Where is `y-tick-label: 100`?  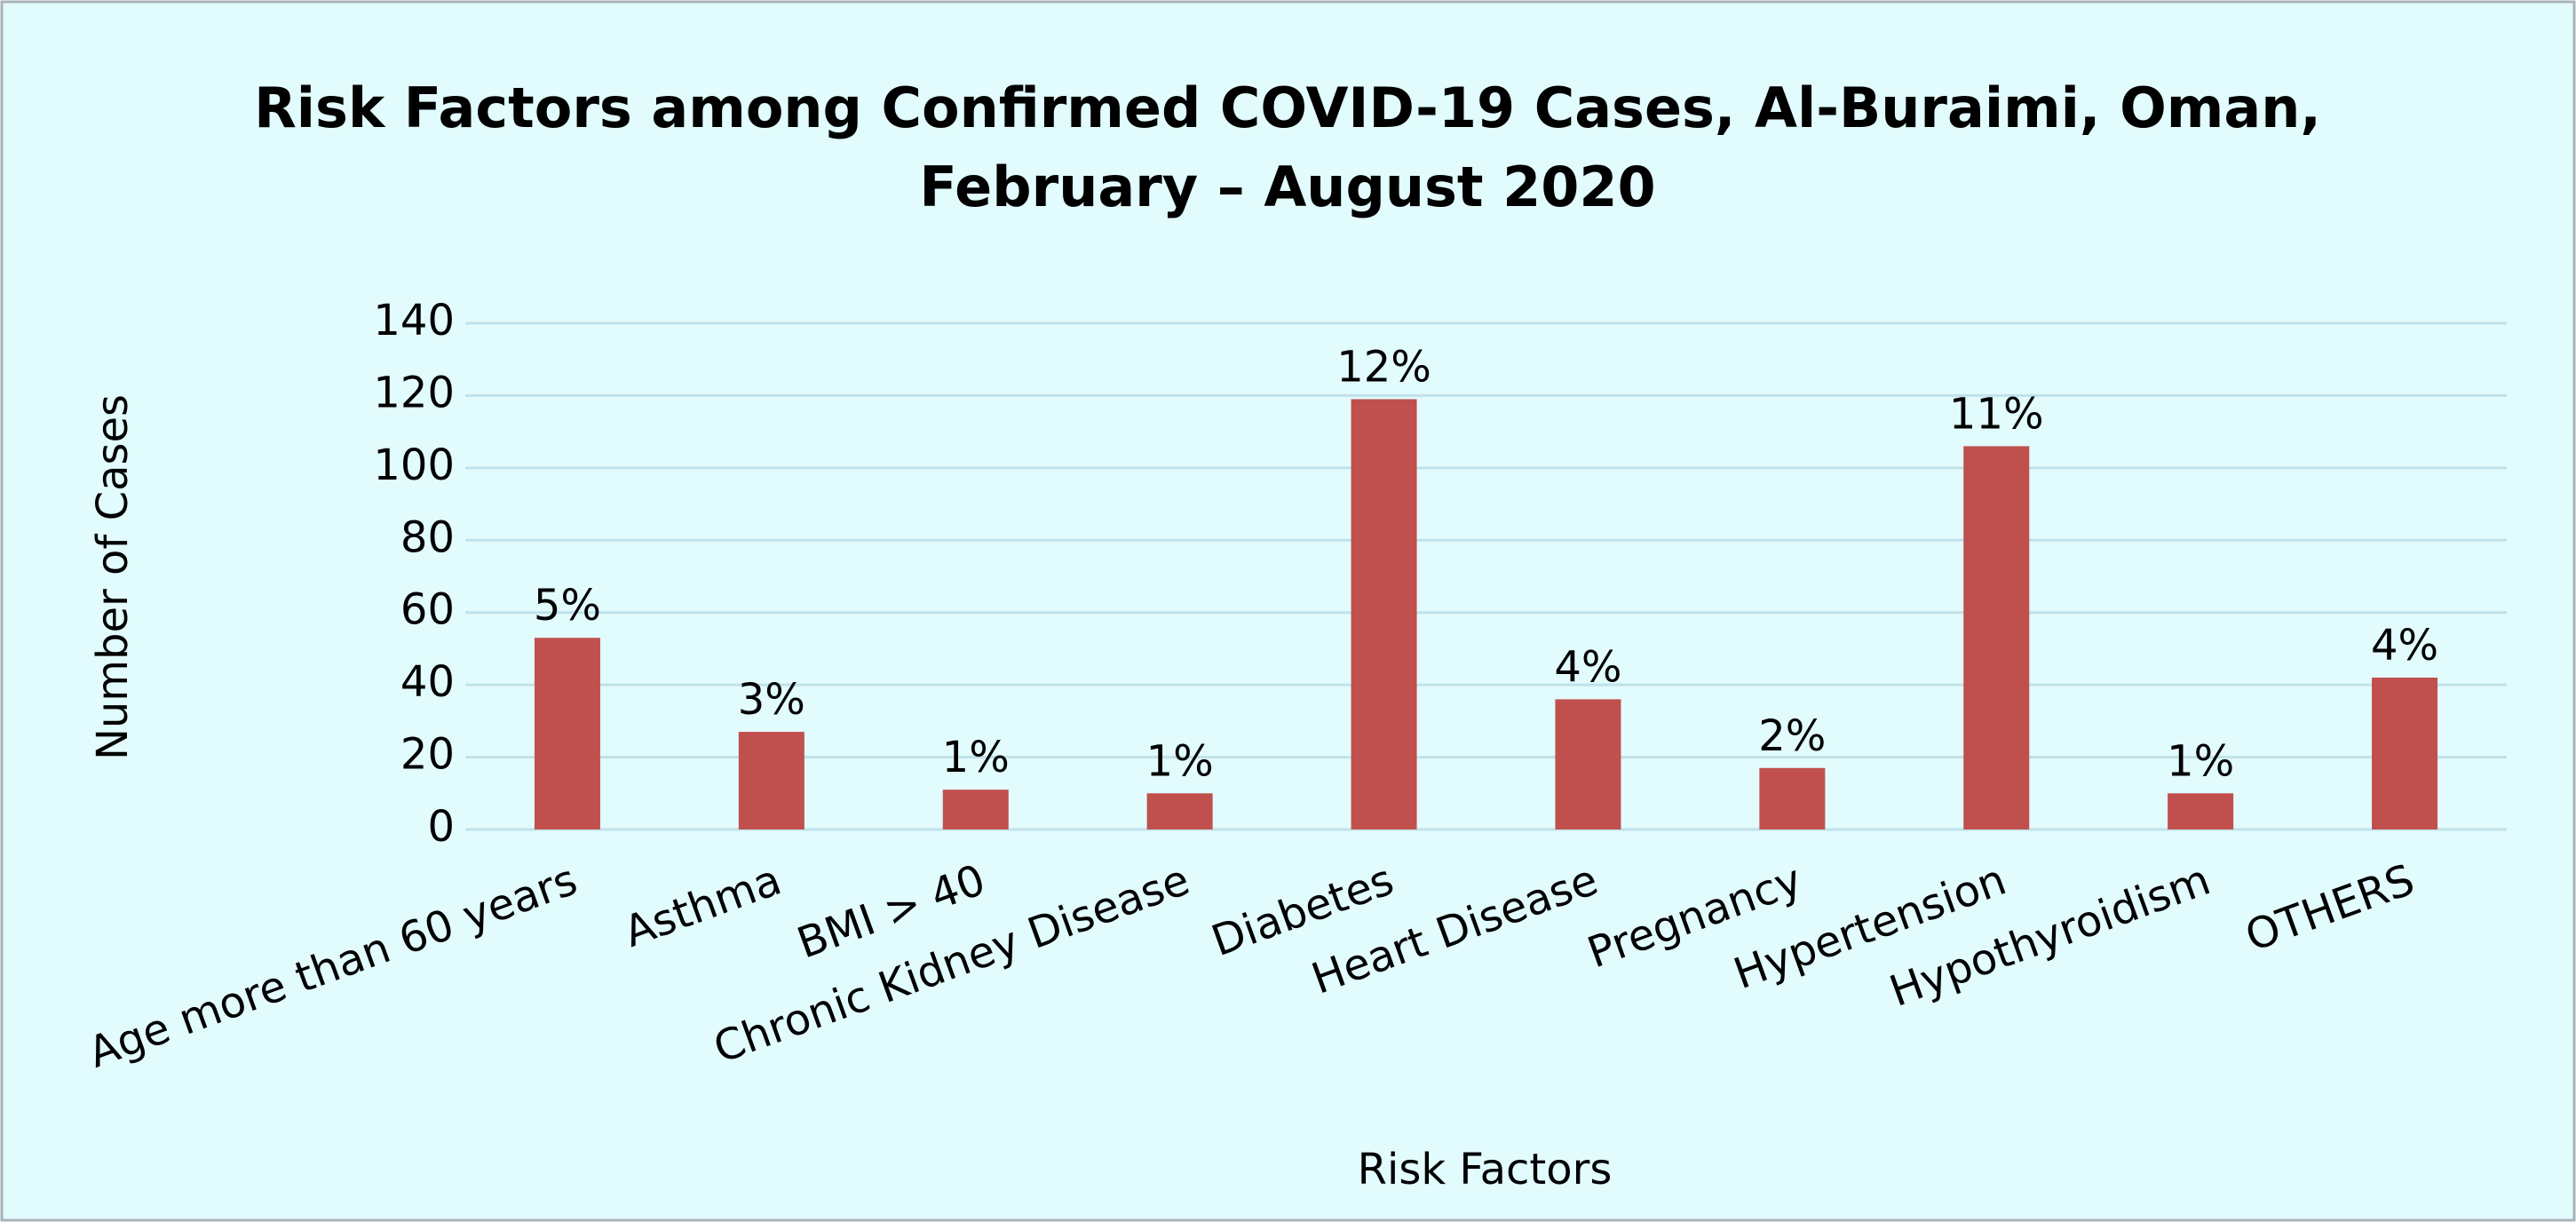
y-tick-label: 100 is located at coordinates (414, 465).